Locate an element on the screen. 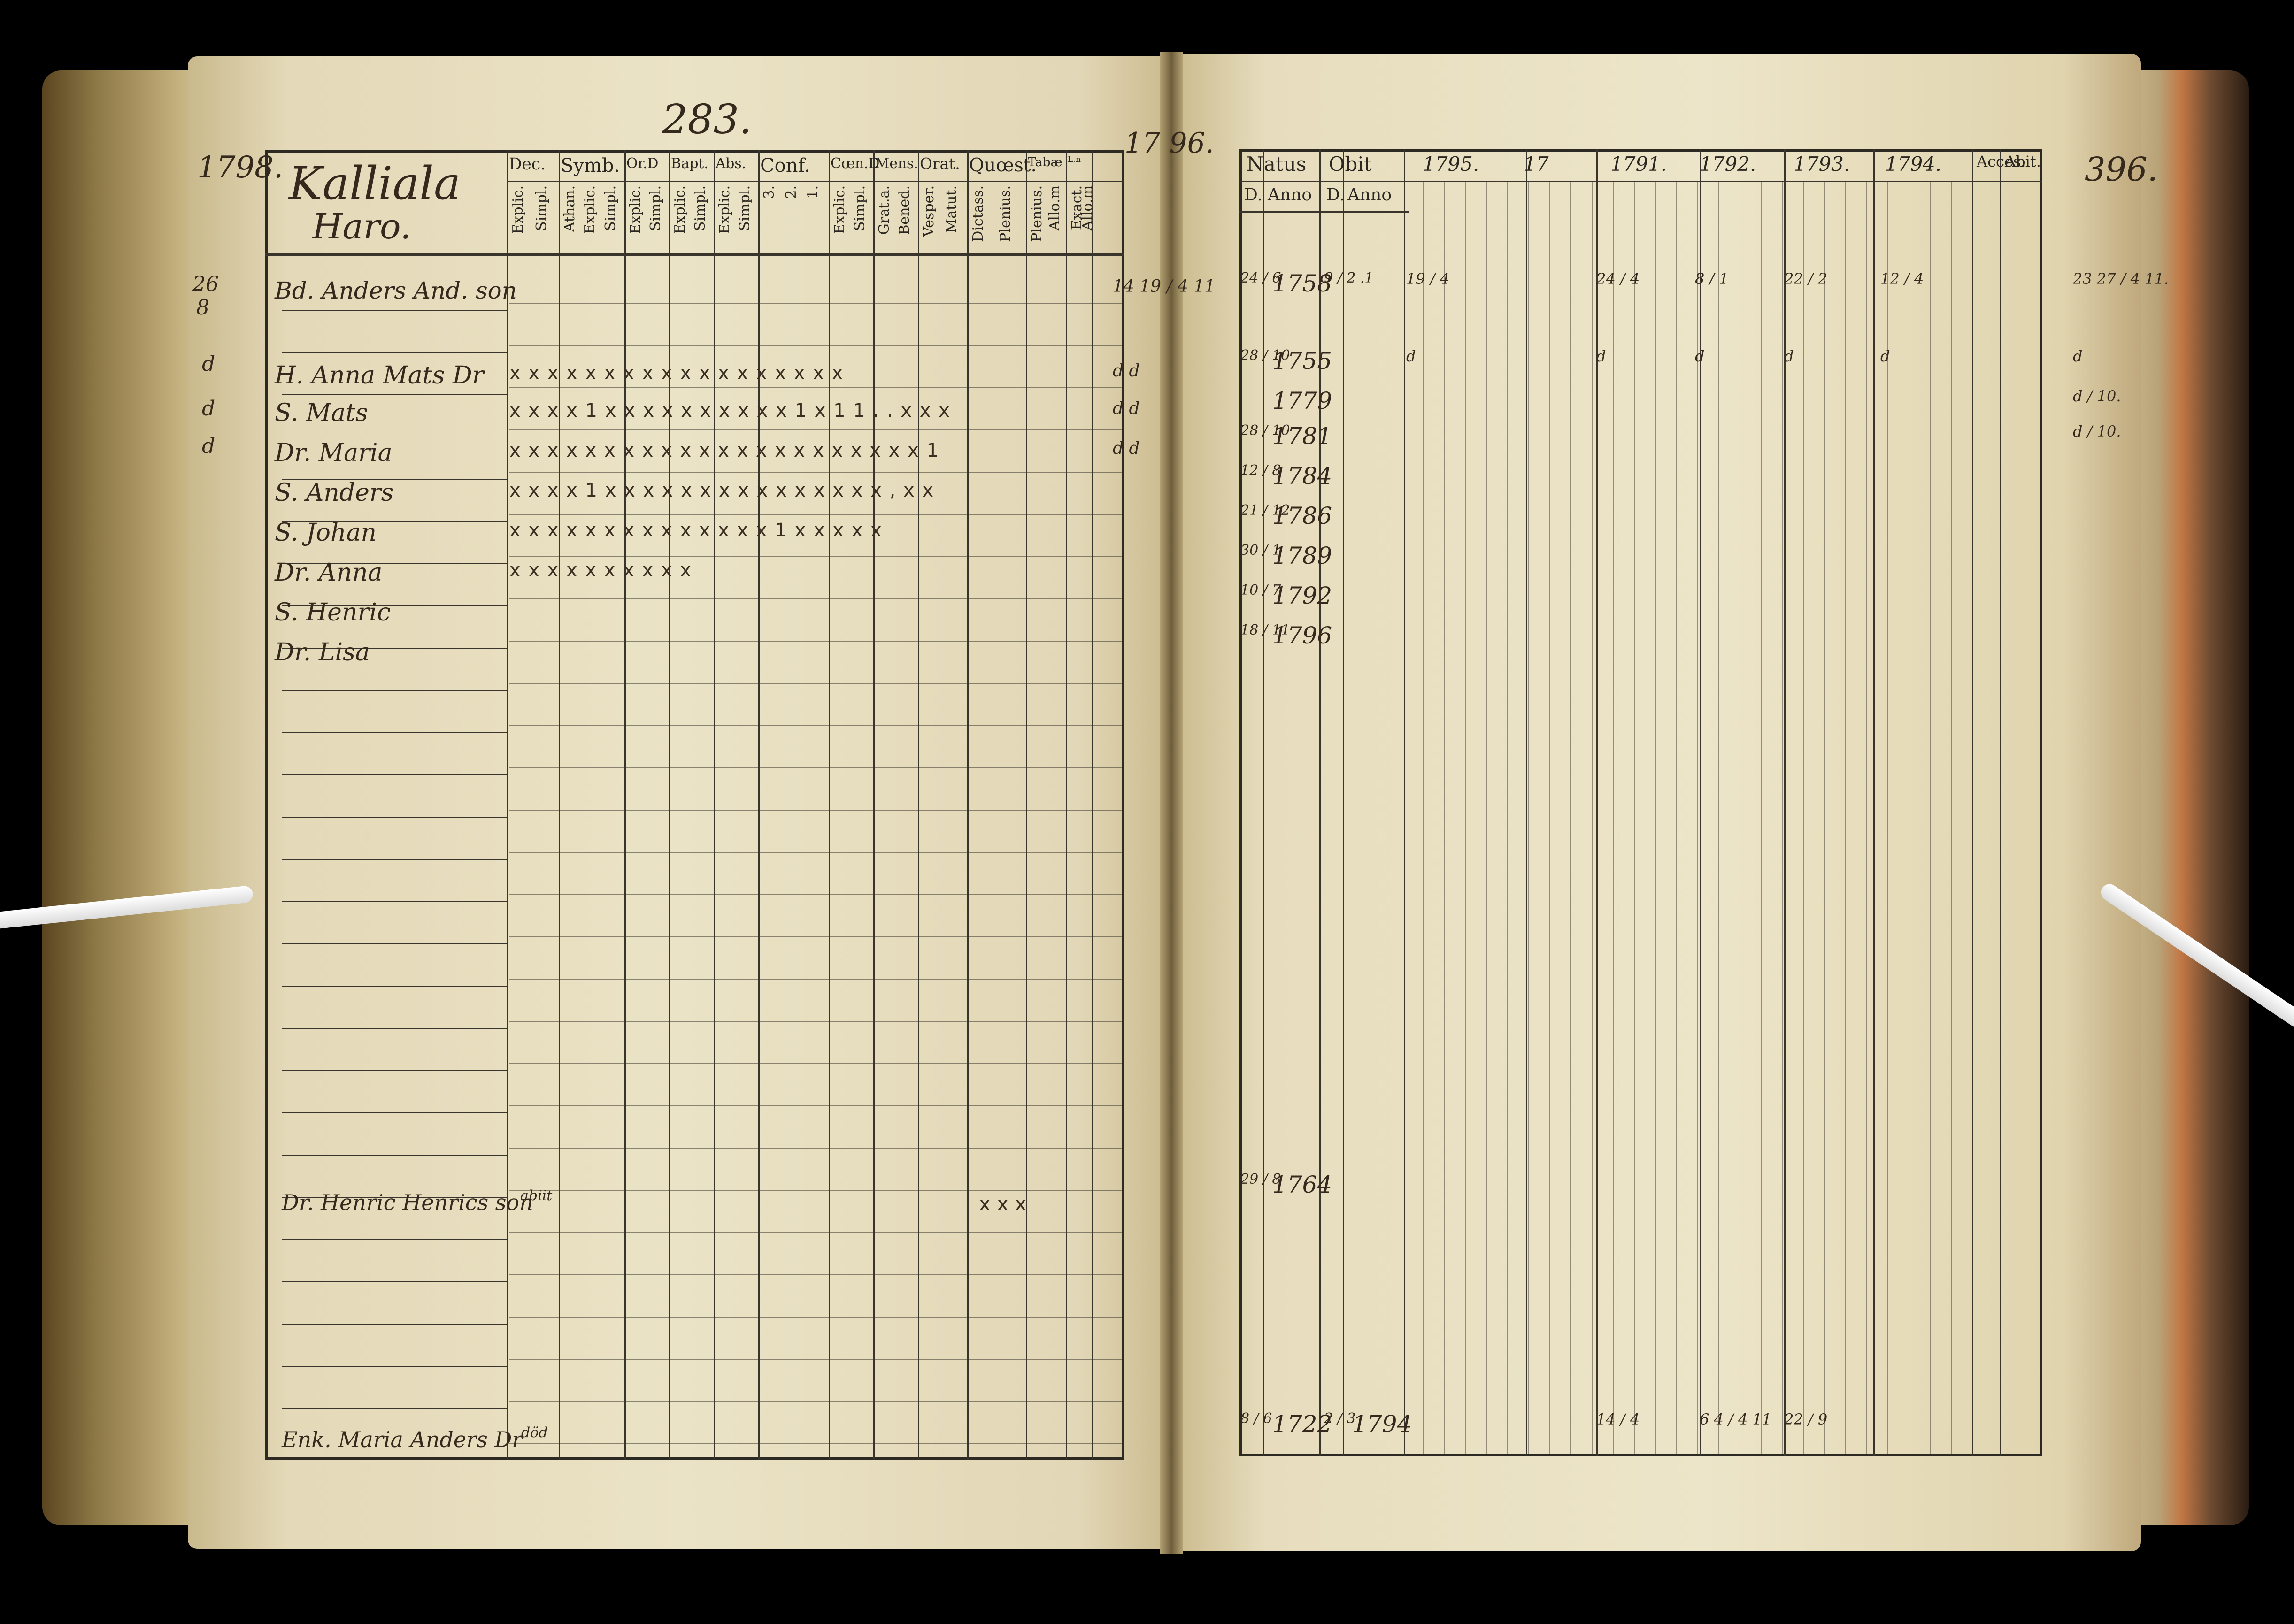  person-name: Dr. Lisa is located at coordinates (322, 652).